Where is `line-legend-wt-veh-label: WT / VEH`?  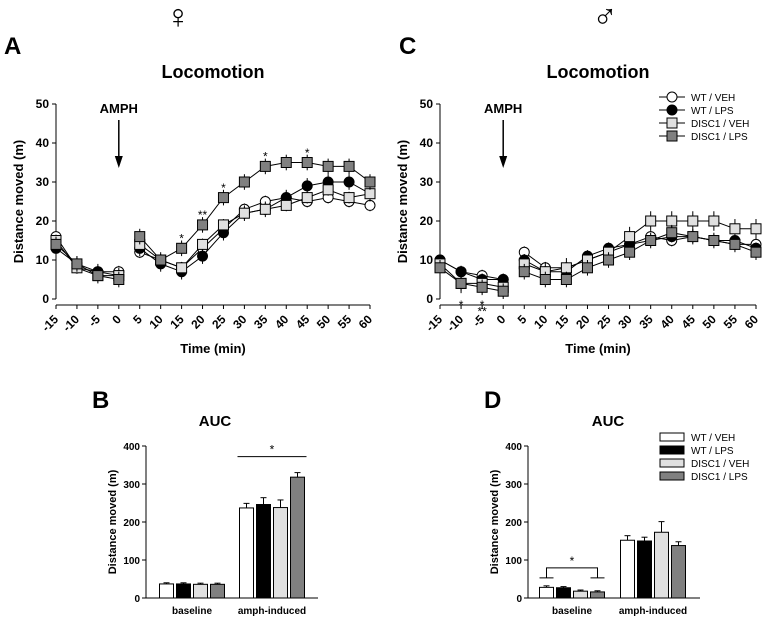 line-legend-wt-veh-label: WT / VEH is located at coordinates (713, 98).